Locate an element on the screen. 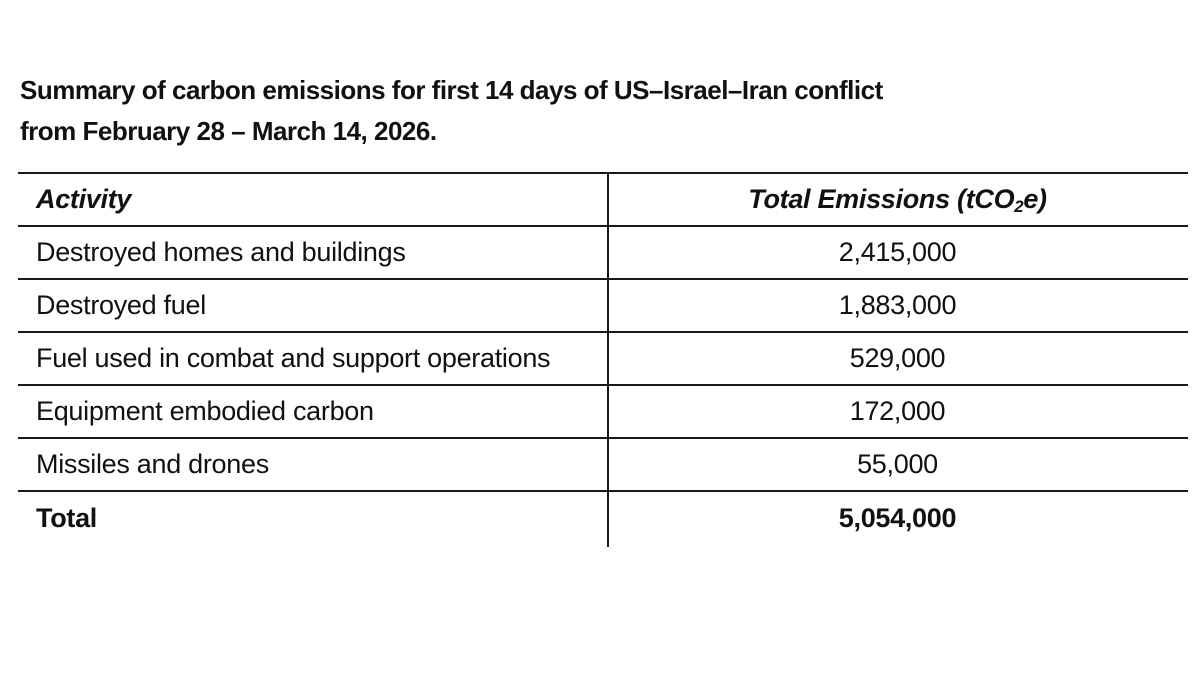 The width and height of the screenshot is (1200, 675). activity-cell: Missiles and drones is located at coordinates (152, 464).